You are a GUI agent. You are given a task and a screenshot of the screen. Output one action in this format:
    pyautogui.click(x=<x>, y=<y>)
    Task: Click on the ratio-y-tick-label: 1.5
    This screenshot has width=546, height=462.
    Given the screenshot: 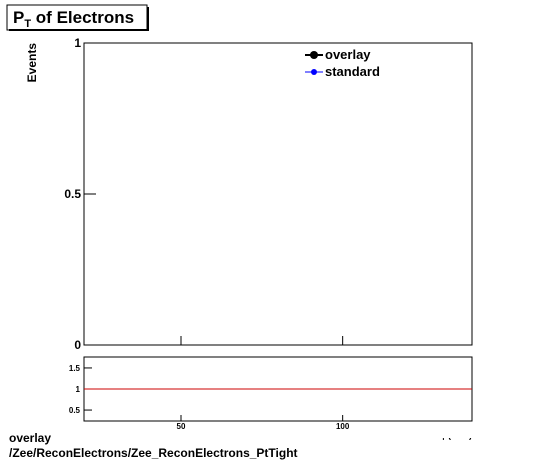 What is the action you would take?
    pyautogui.click(x=75, y=368)
    